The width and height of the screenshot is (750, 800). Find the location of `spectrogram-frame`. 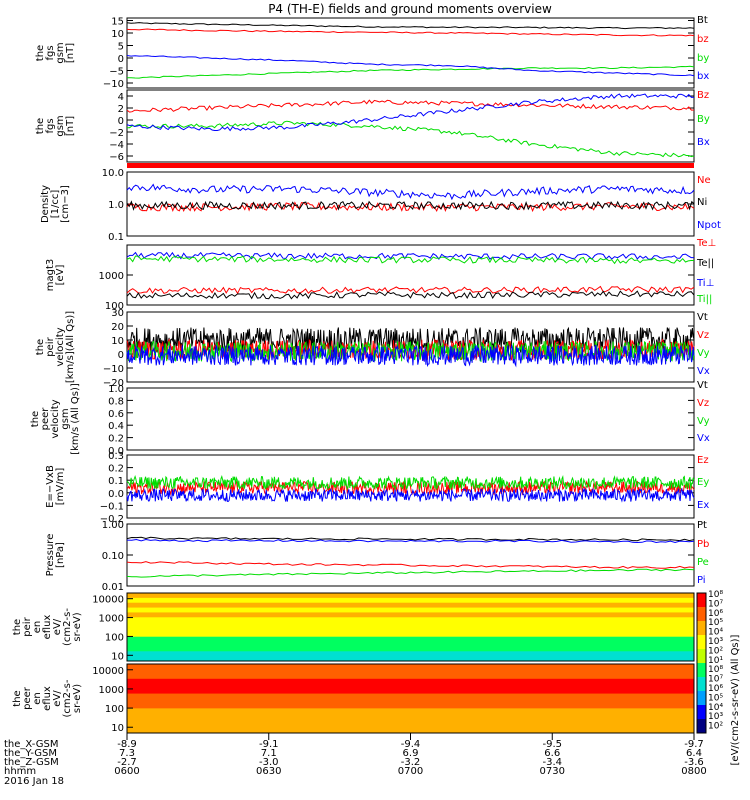

spectrogram-frame is located at coordinates (410, 627).